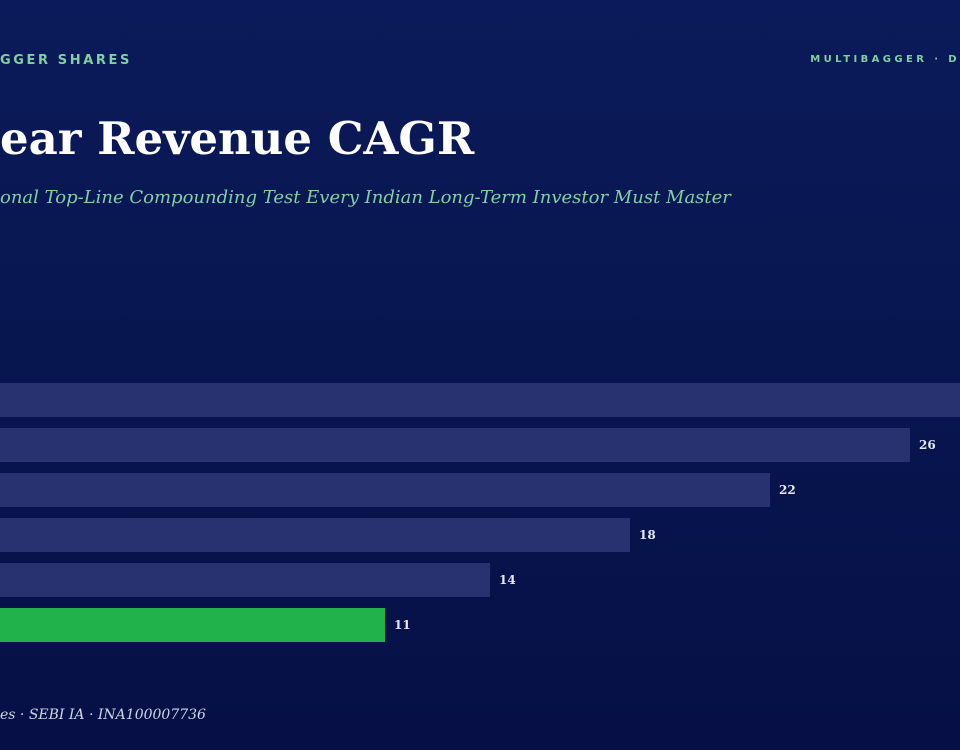 Image resolution: width=960 pixels, height=750 pixels. Describe the element at coordinates (103, 715) in the screenshot. I see `footer-disclaimer: es · SEBI IA · INA100007736` at that location.